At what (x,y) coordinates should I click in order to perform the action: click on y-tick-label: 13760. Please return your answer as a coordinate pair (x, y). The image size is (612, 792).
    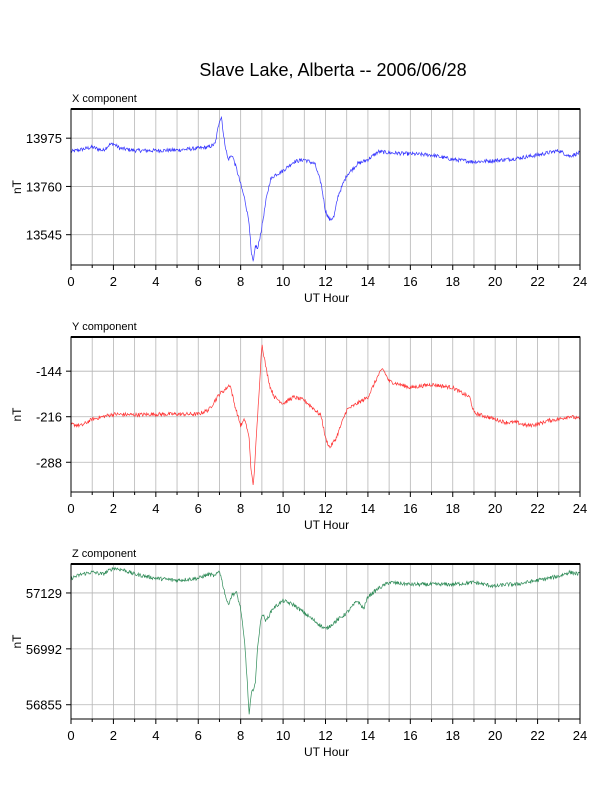
    Looking at the image, I should click on (44, 186).